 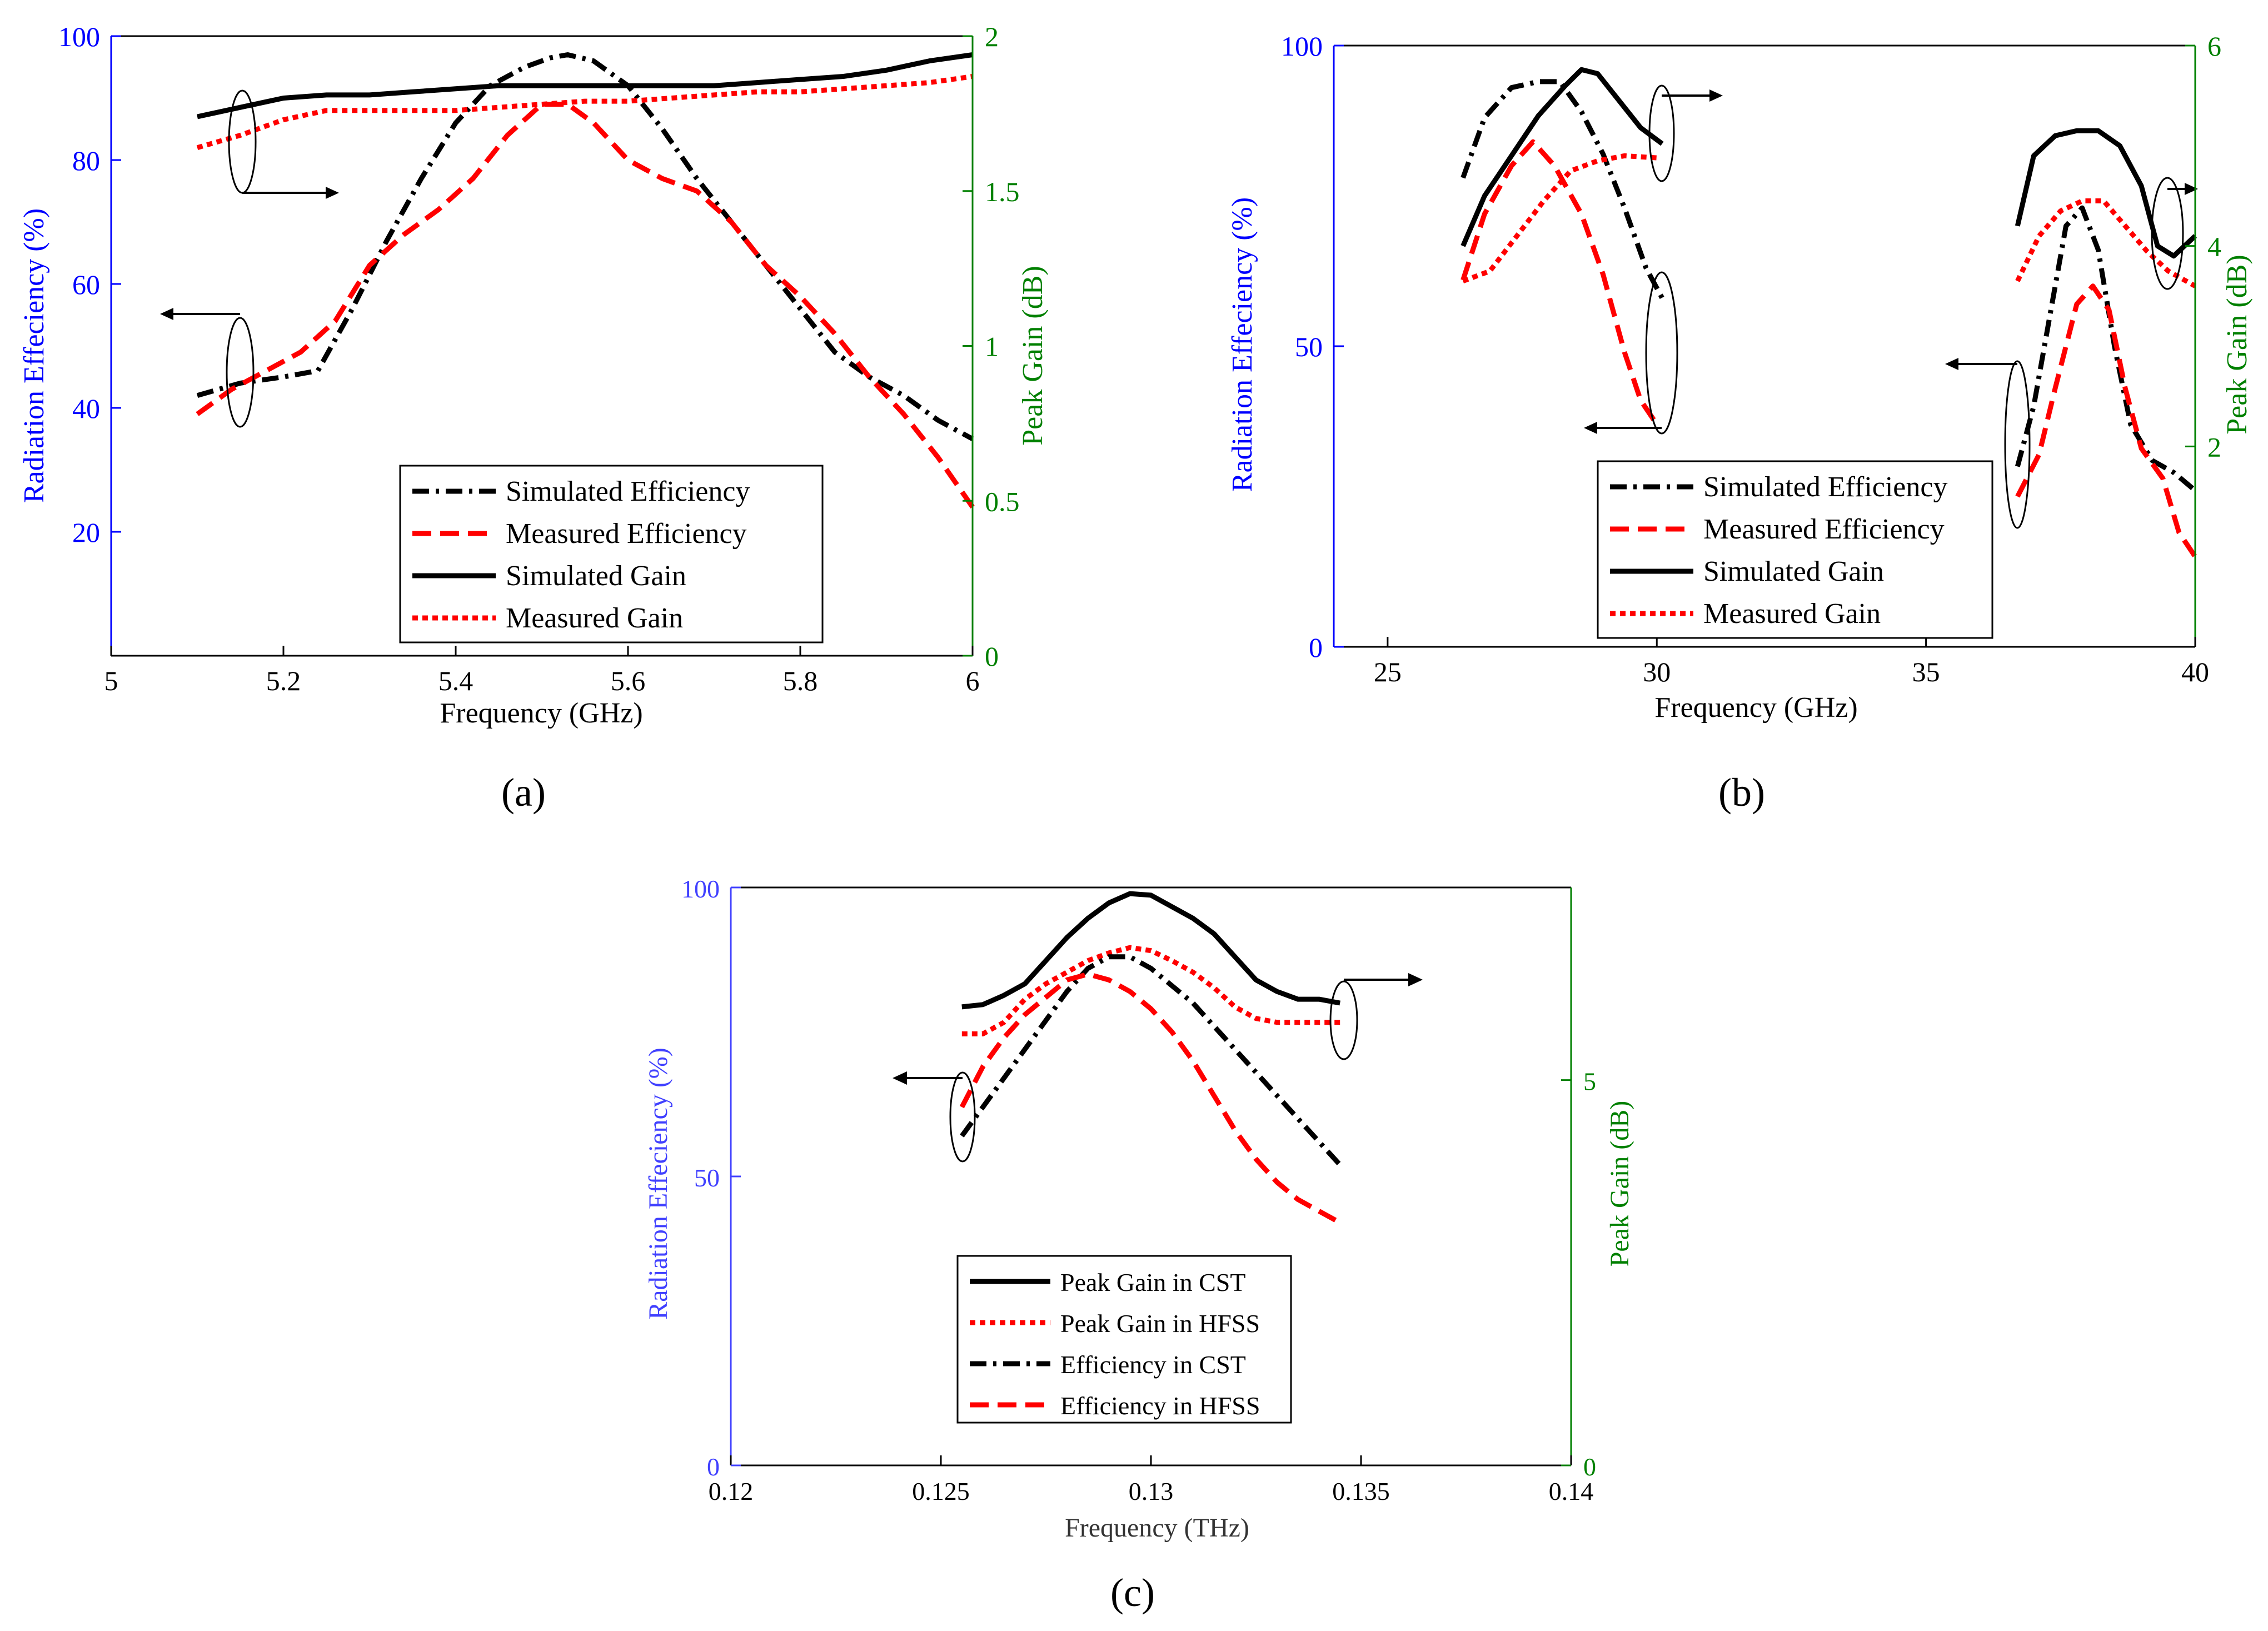 I want to click on series-line-peak-gain-in-cst, so click(x=1151, y=951).